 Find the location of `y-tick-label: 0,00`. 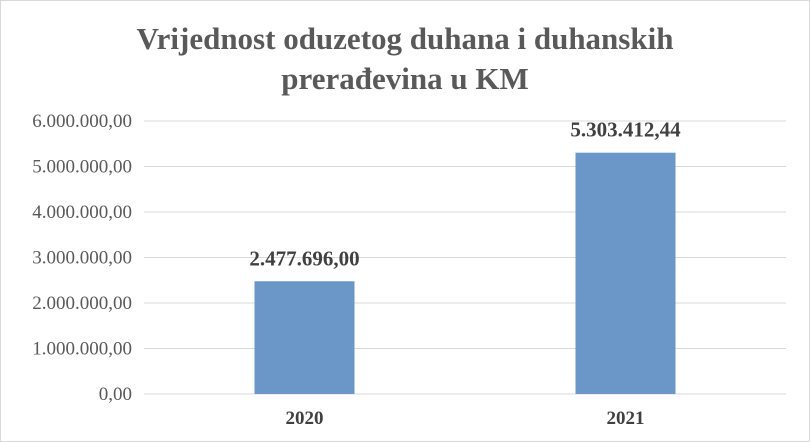

y-tick-label: 0,00 is located at coordinates (115, 394).